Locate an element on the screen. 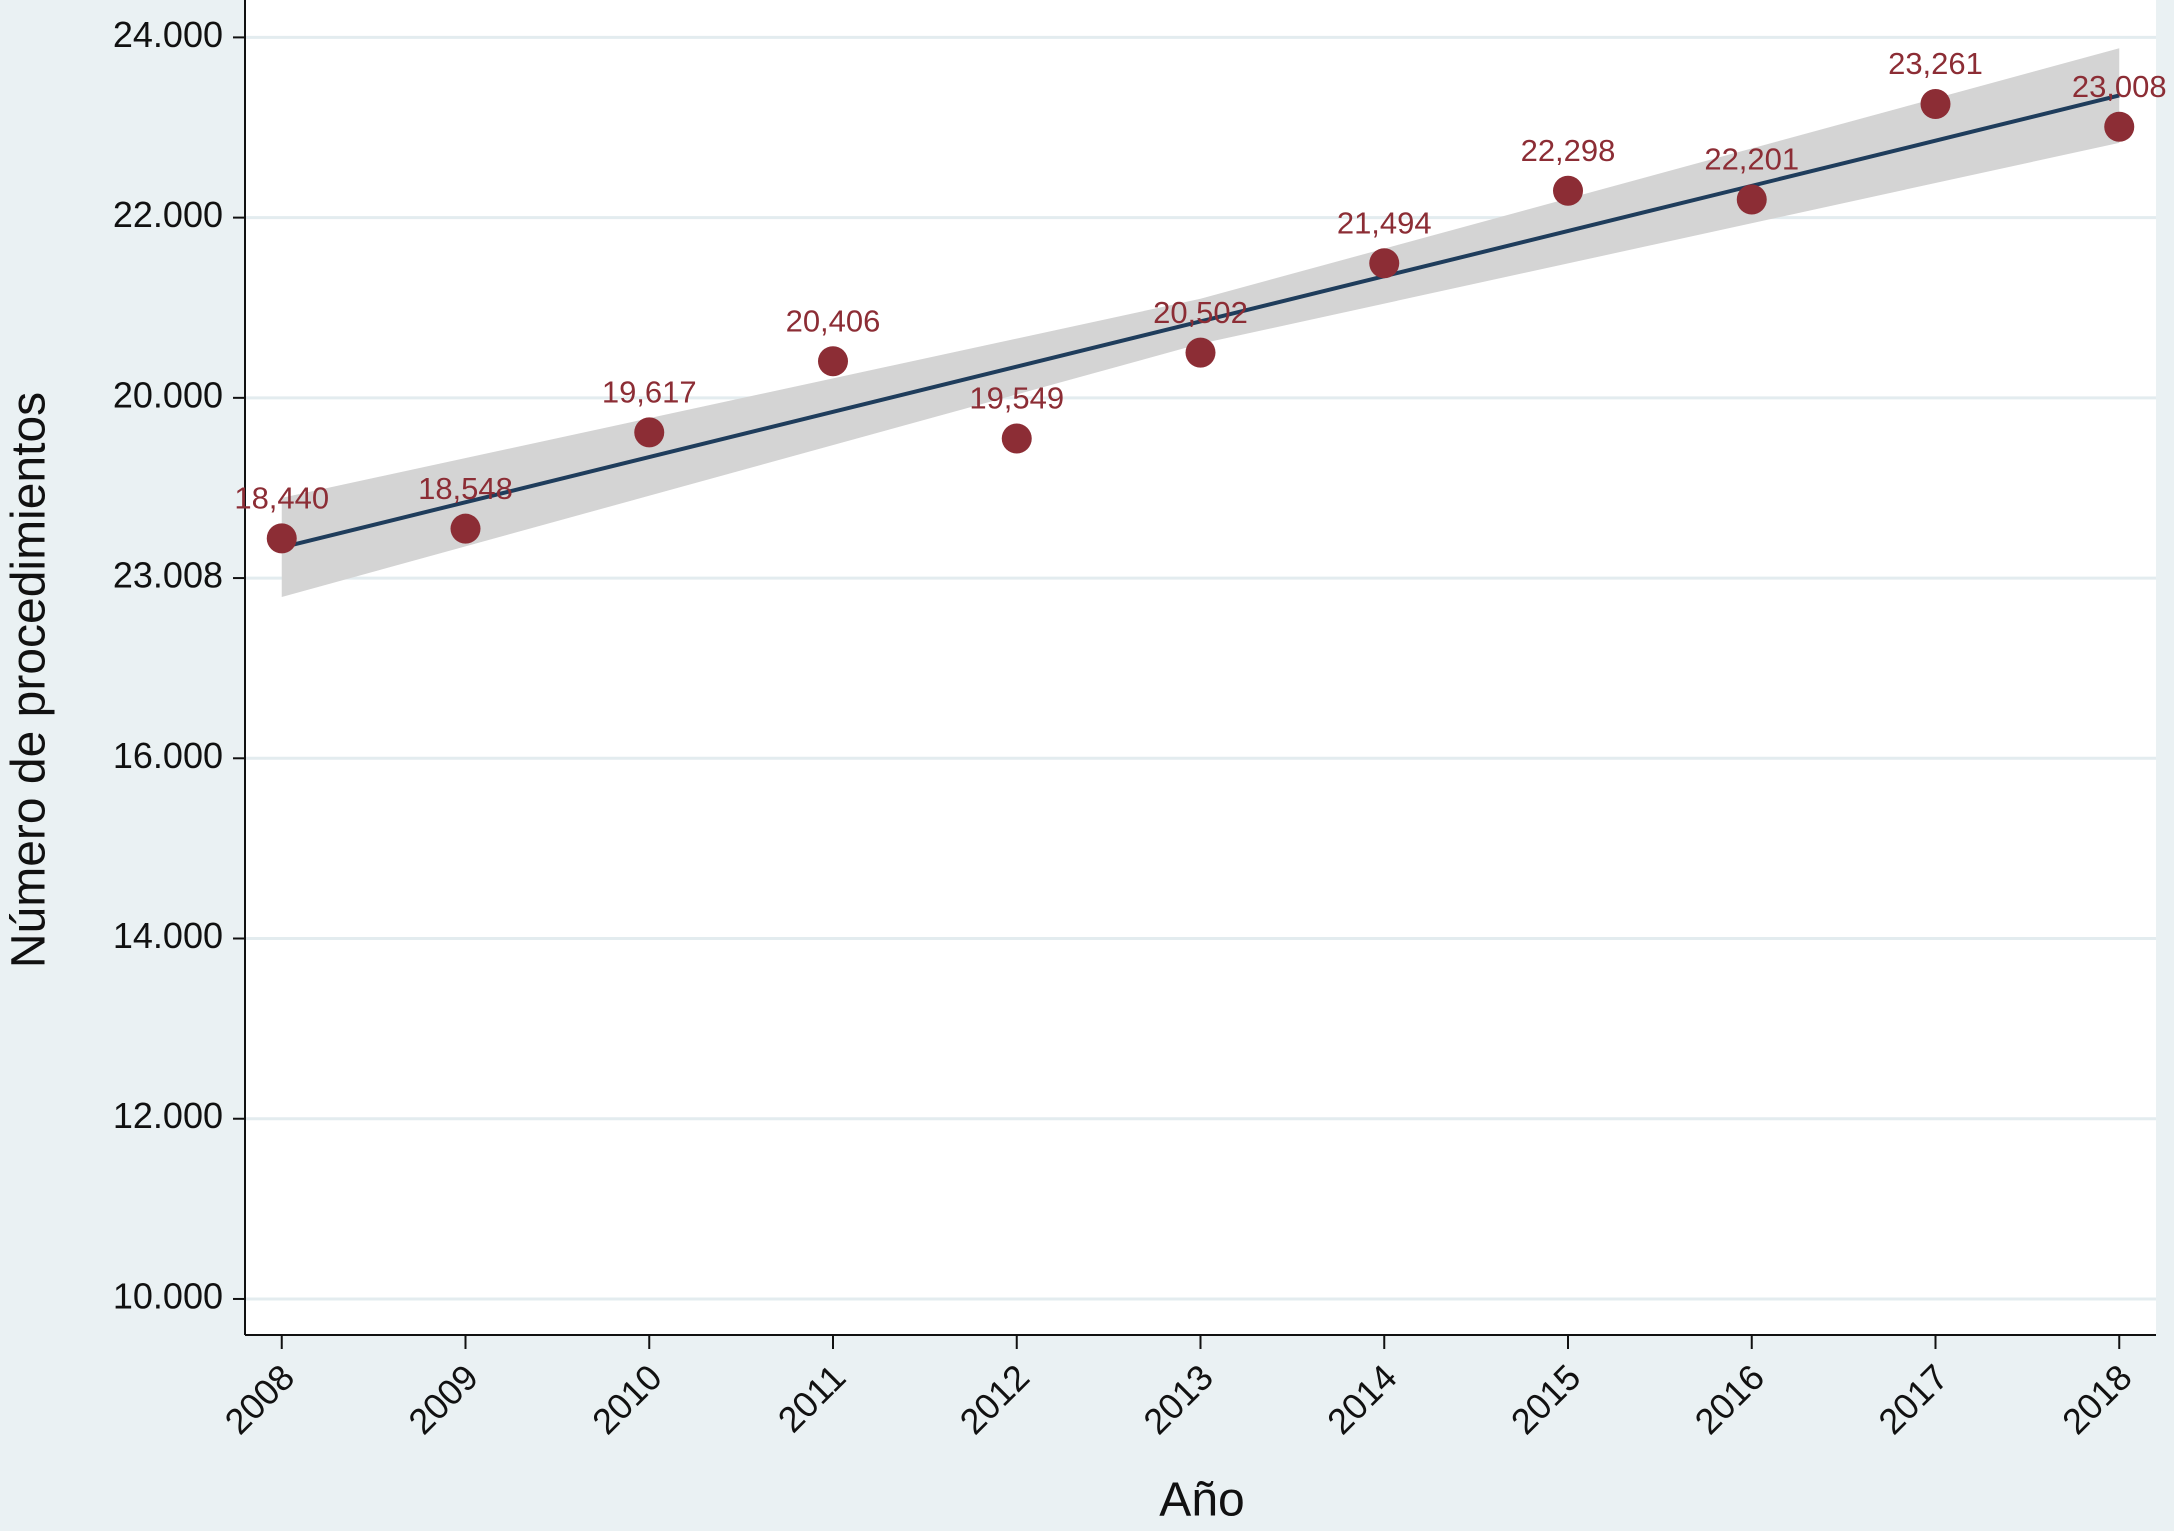 The image size is (2174, 1531). y-tick-label: 23.008 is located at coordinates (168, 575).